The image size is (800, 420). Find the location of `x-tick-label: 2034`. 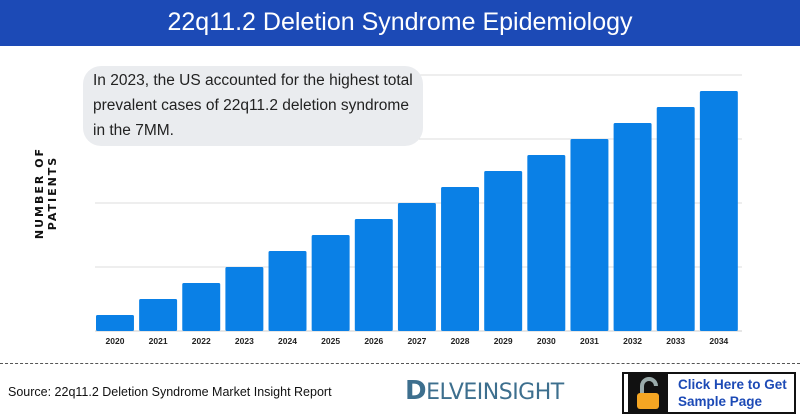

x-tick-label: 2034 is located at coordinates (718, 341).